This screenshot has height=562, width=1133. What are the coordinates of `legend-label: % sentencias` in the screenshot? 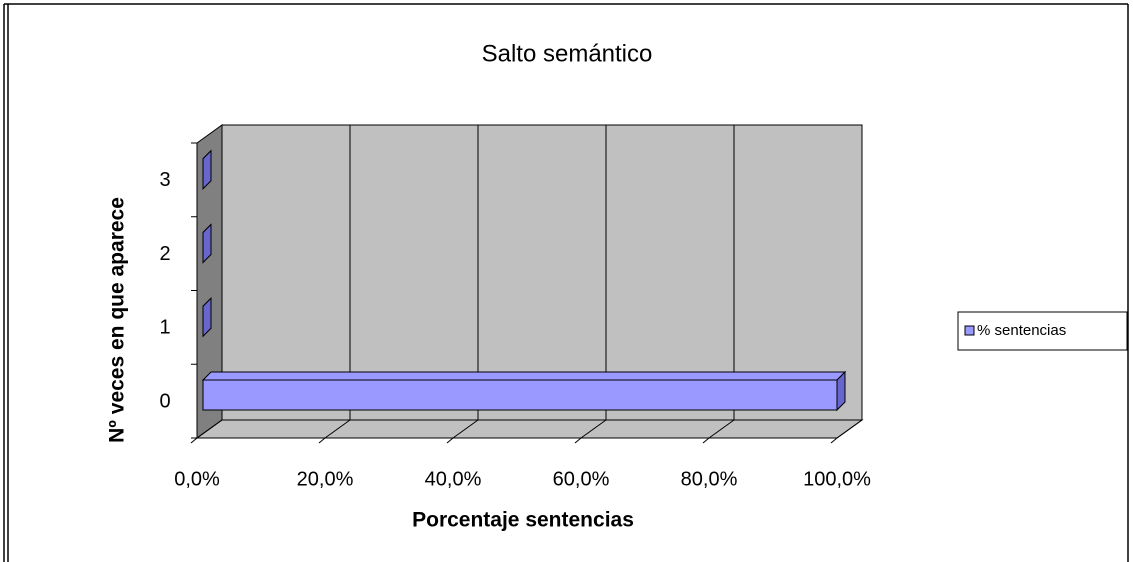 It's located at (1021, 330).